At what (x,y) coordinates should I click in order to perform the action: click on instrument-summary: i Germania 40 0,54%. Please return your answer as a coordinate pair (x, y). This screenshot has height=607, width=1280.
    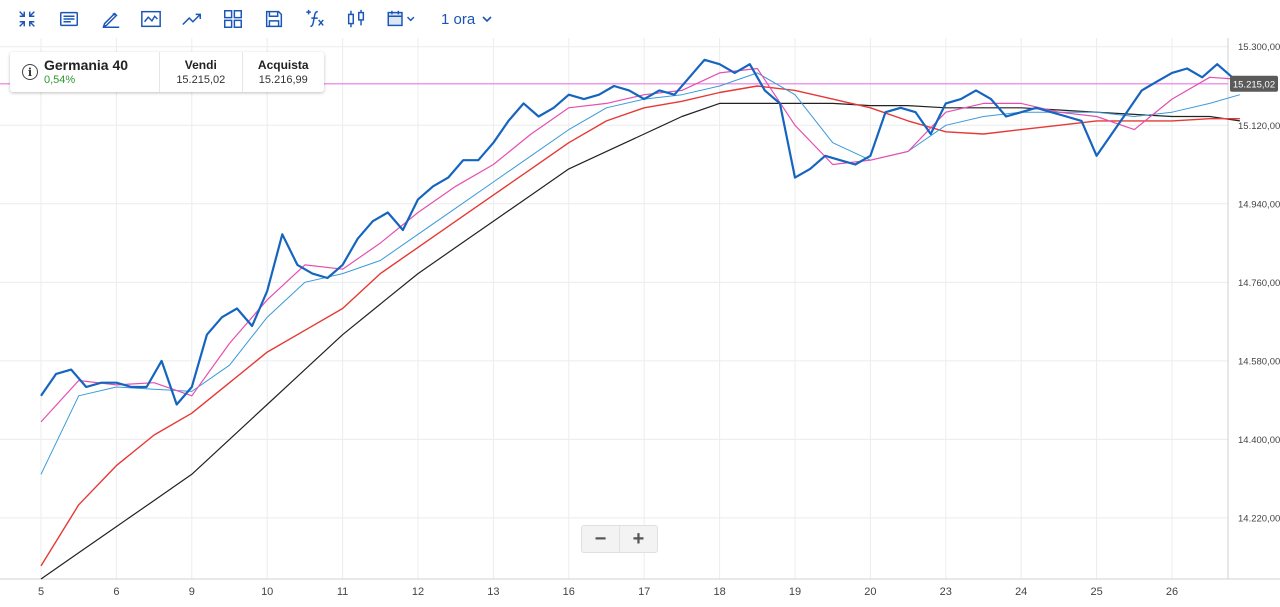
    Looking at the image, I should click on (85, 72).